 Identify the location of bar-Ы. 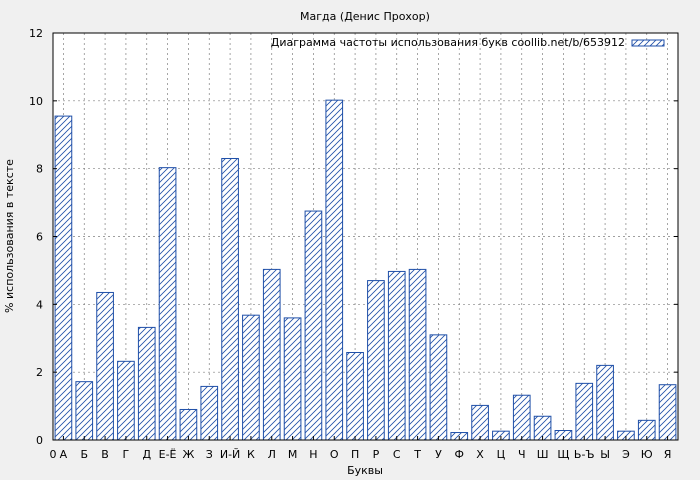
(605, 402).